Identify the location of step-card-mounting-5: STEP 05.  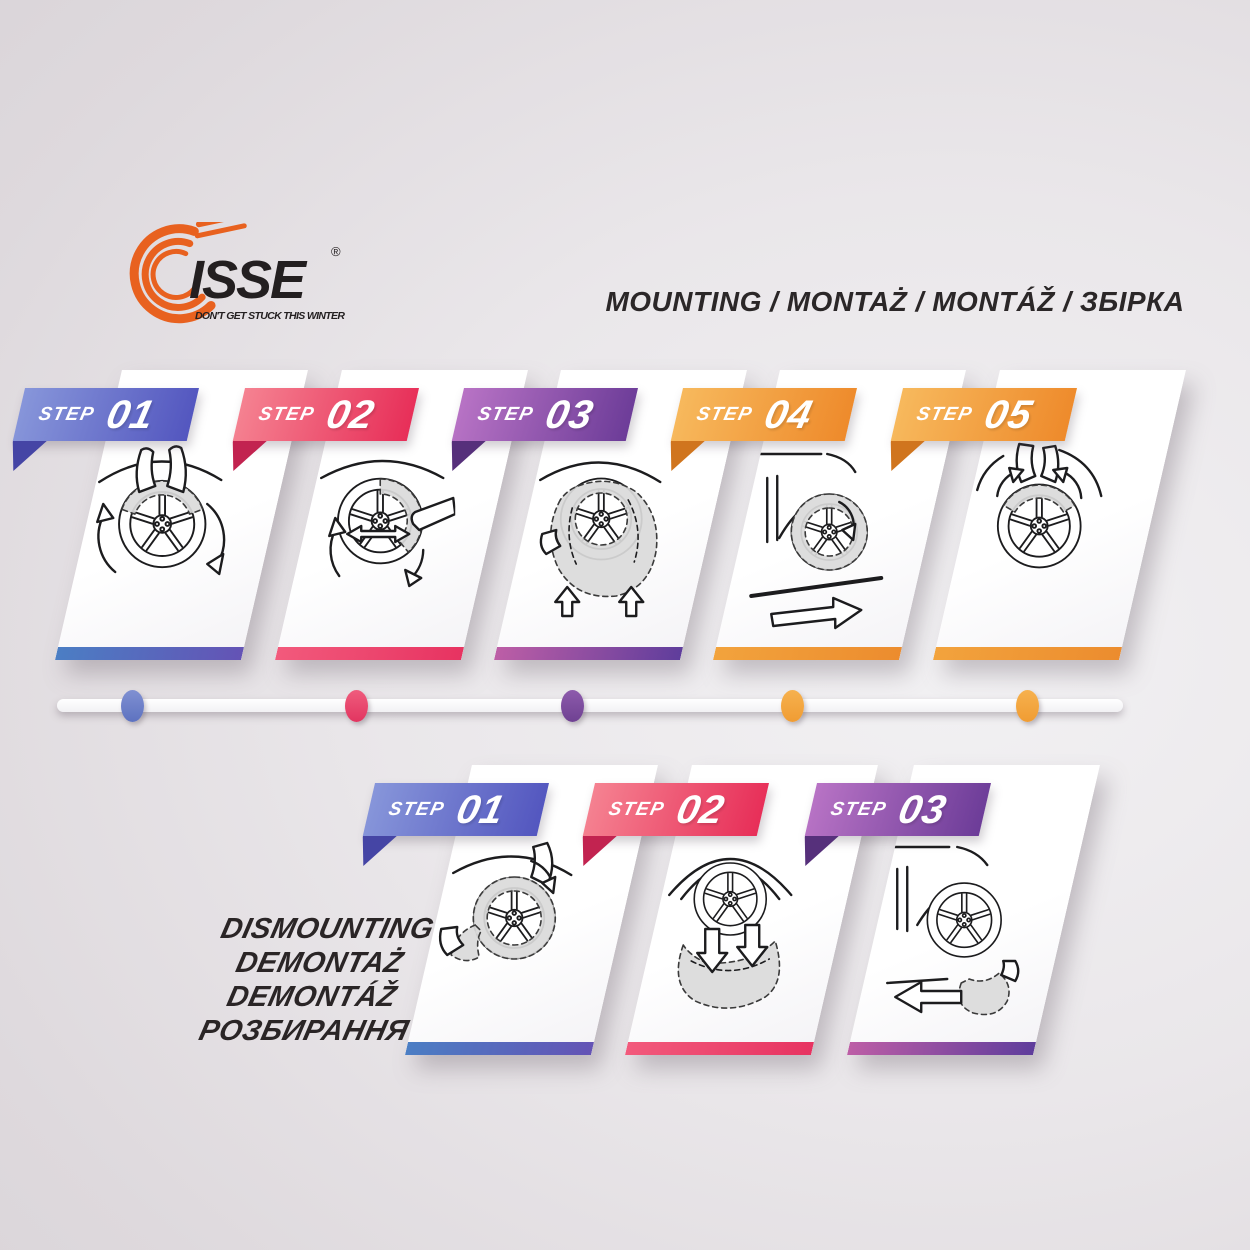
(1059, 515).